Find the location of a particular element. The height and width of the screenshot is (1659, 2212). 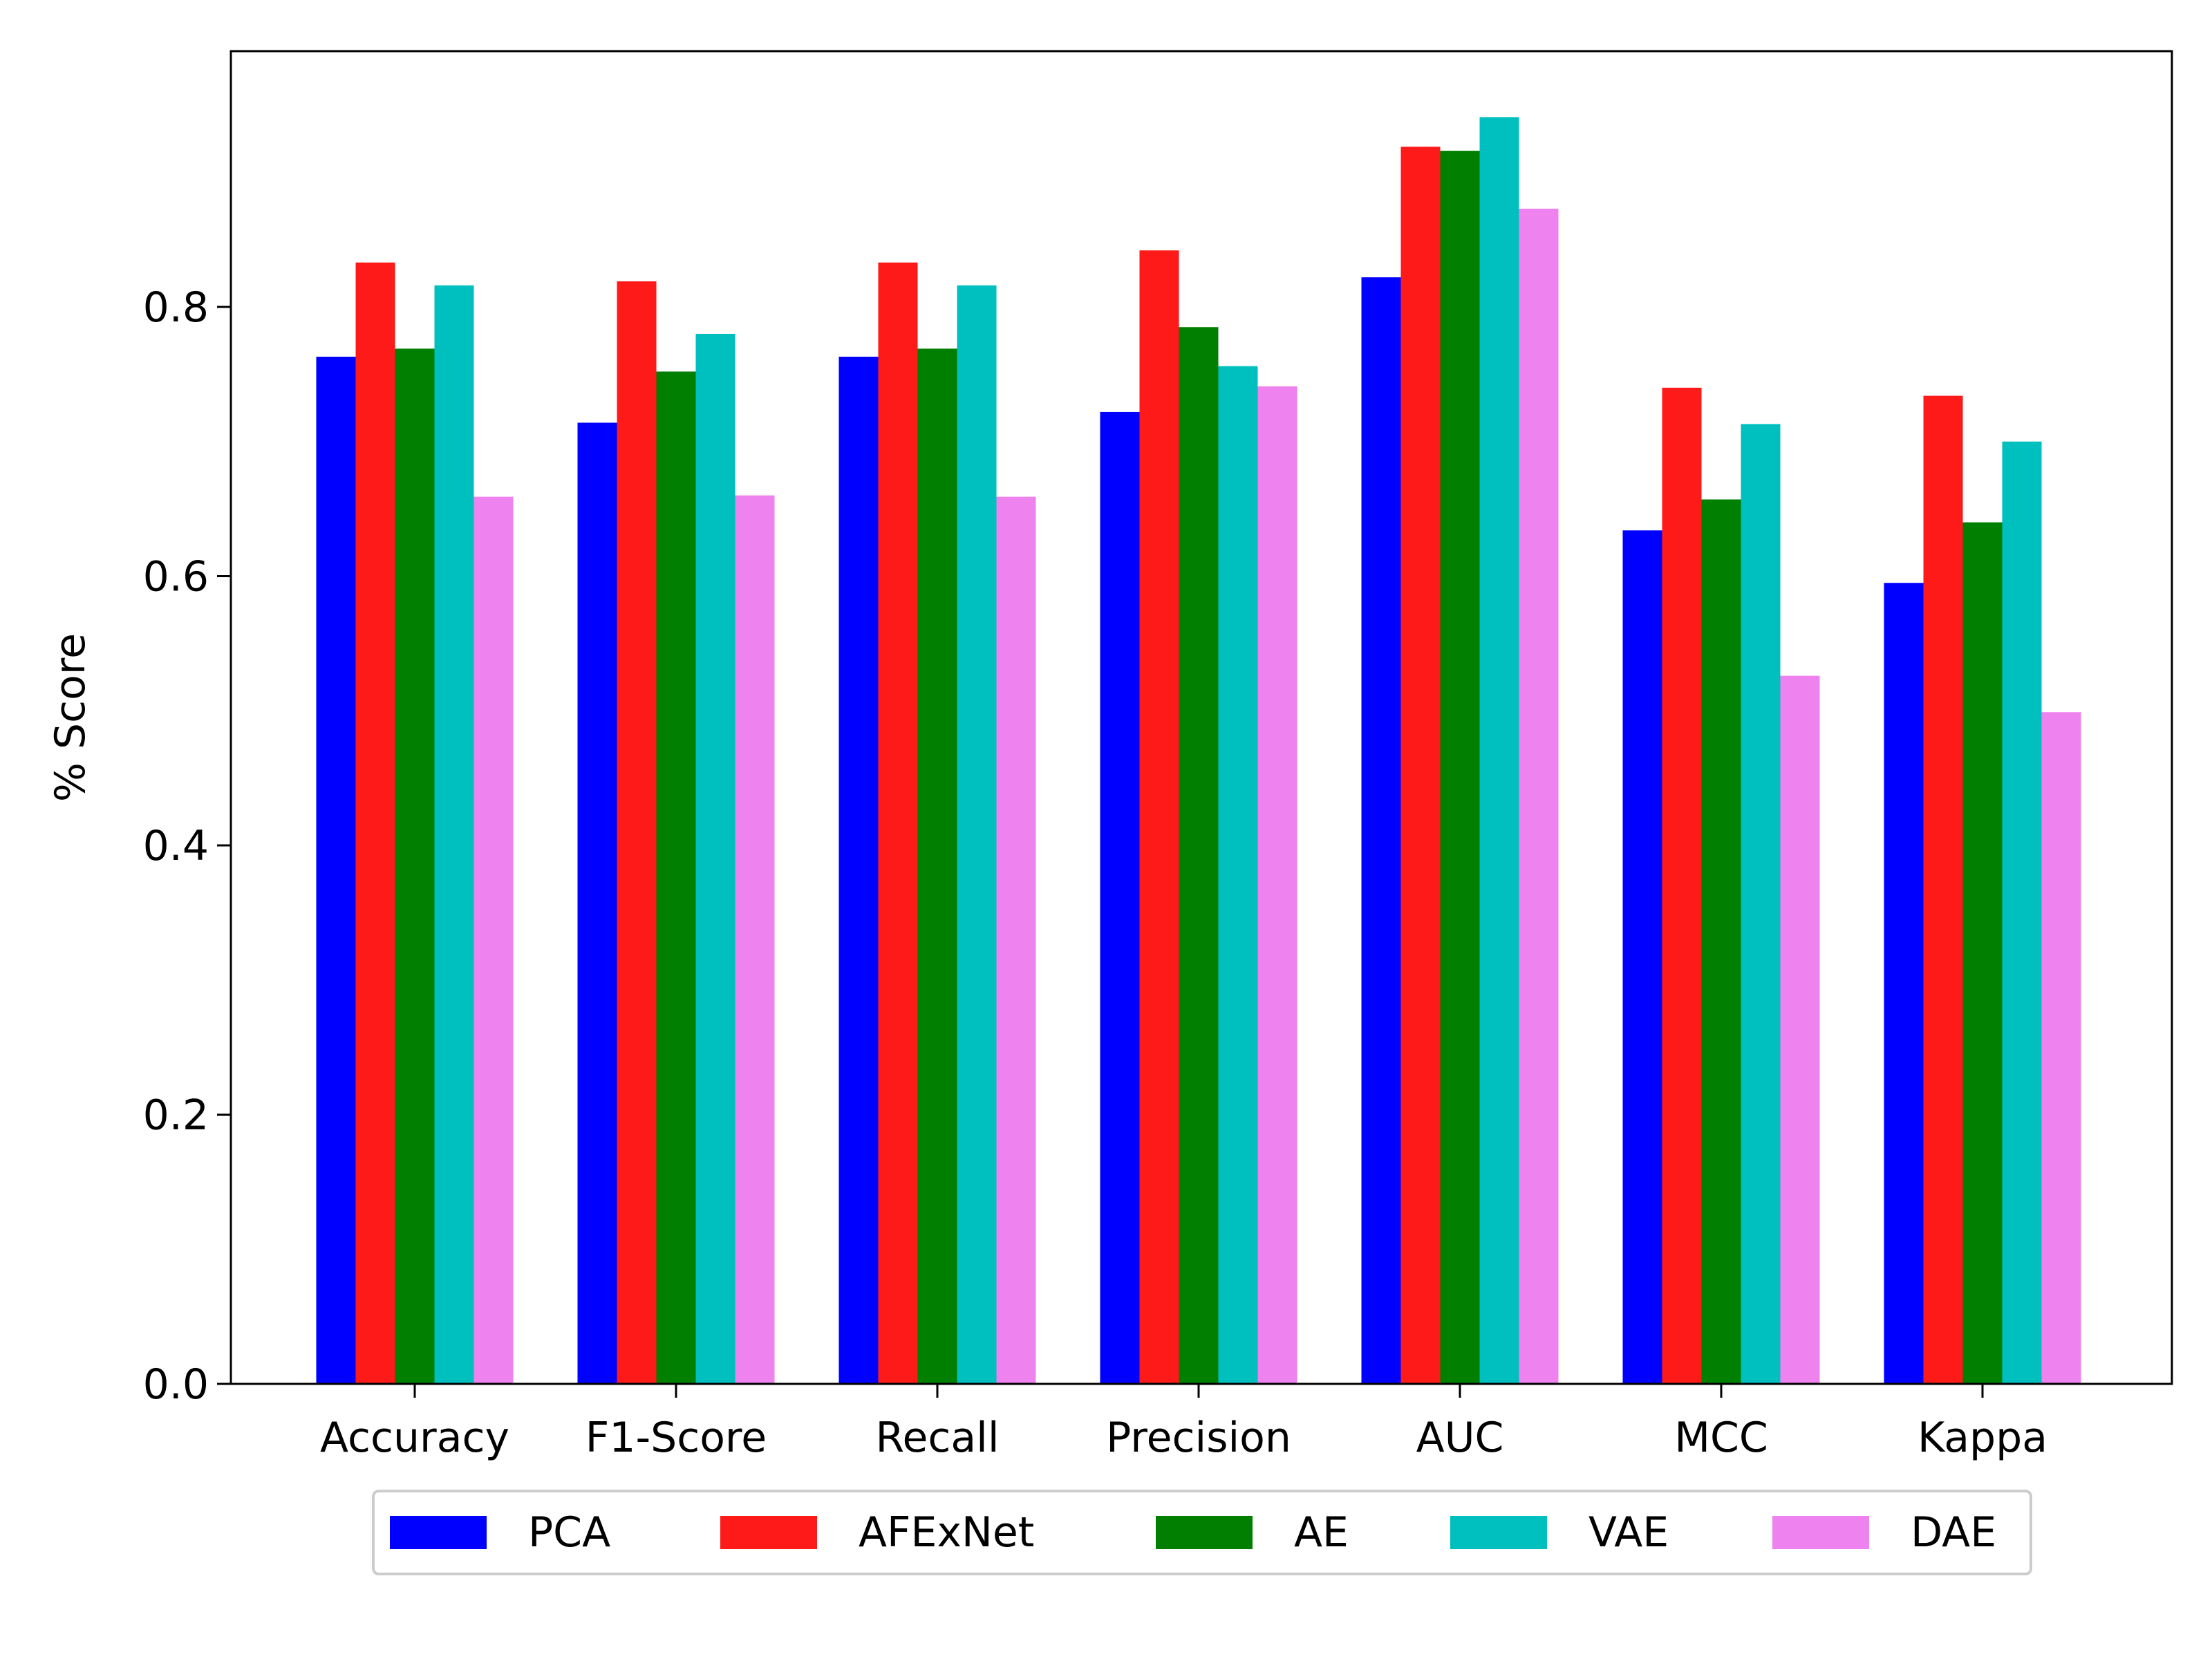

bar-ae-precision is located at coordinates (1199, 856).